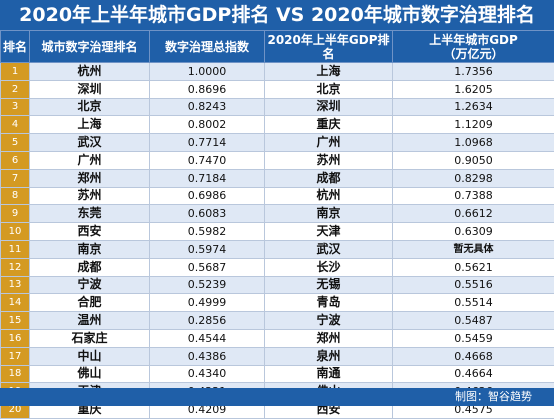  Describe the element at coordinates (90, 72) in the screenshot. I see `digital-city-cell: 杭州` at that location.